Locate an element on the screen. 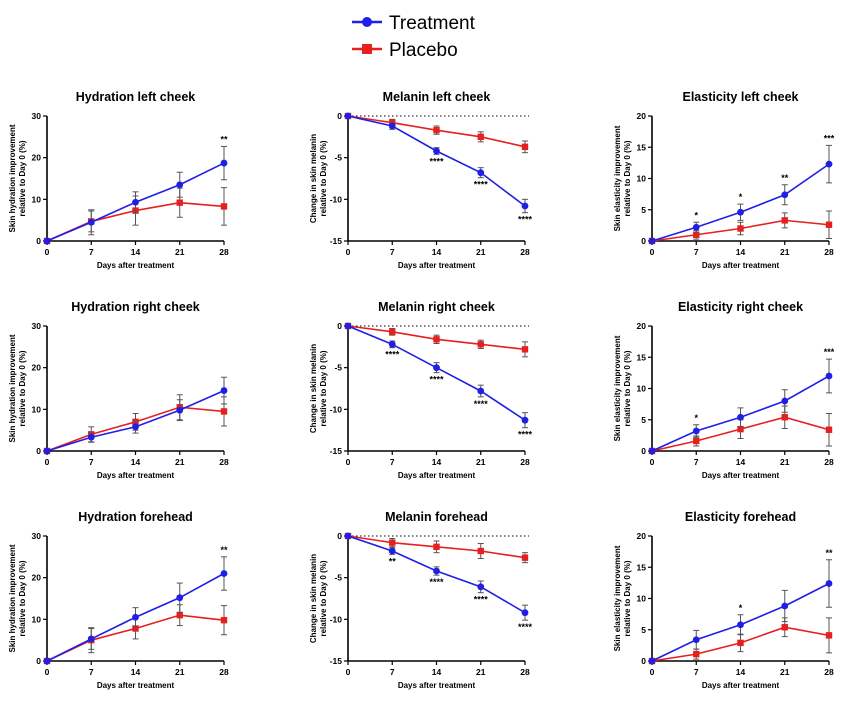 The width and height of the screenshot is (854, 711). significance-marker: ** is located at coordinates (829, 553).